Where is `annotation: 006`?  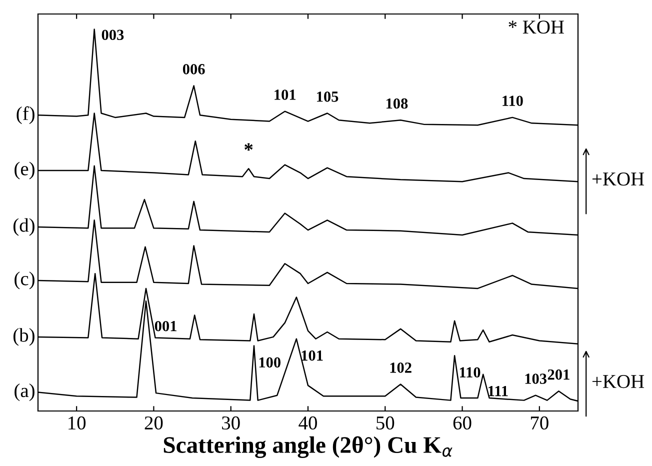 annotation: 006 is located at coordinates (193, 69).